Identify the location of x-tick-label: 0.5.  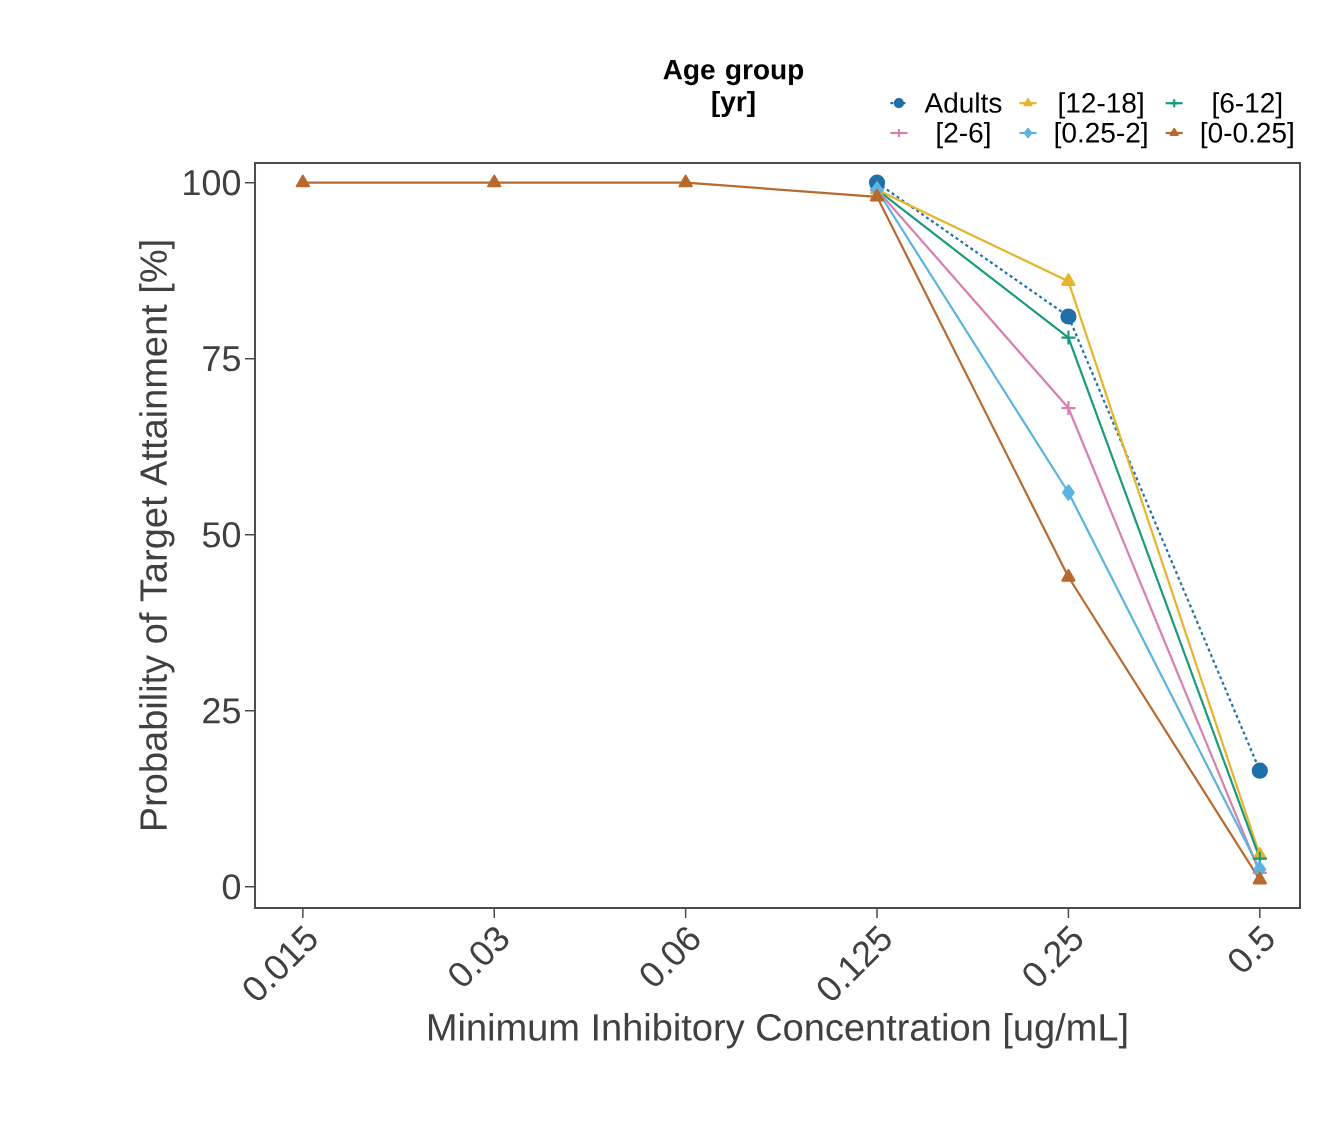
(1251, 948).